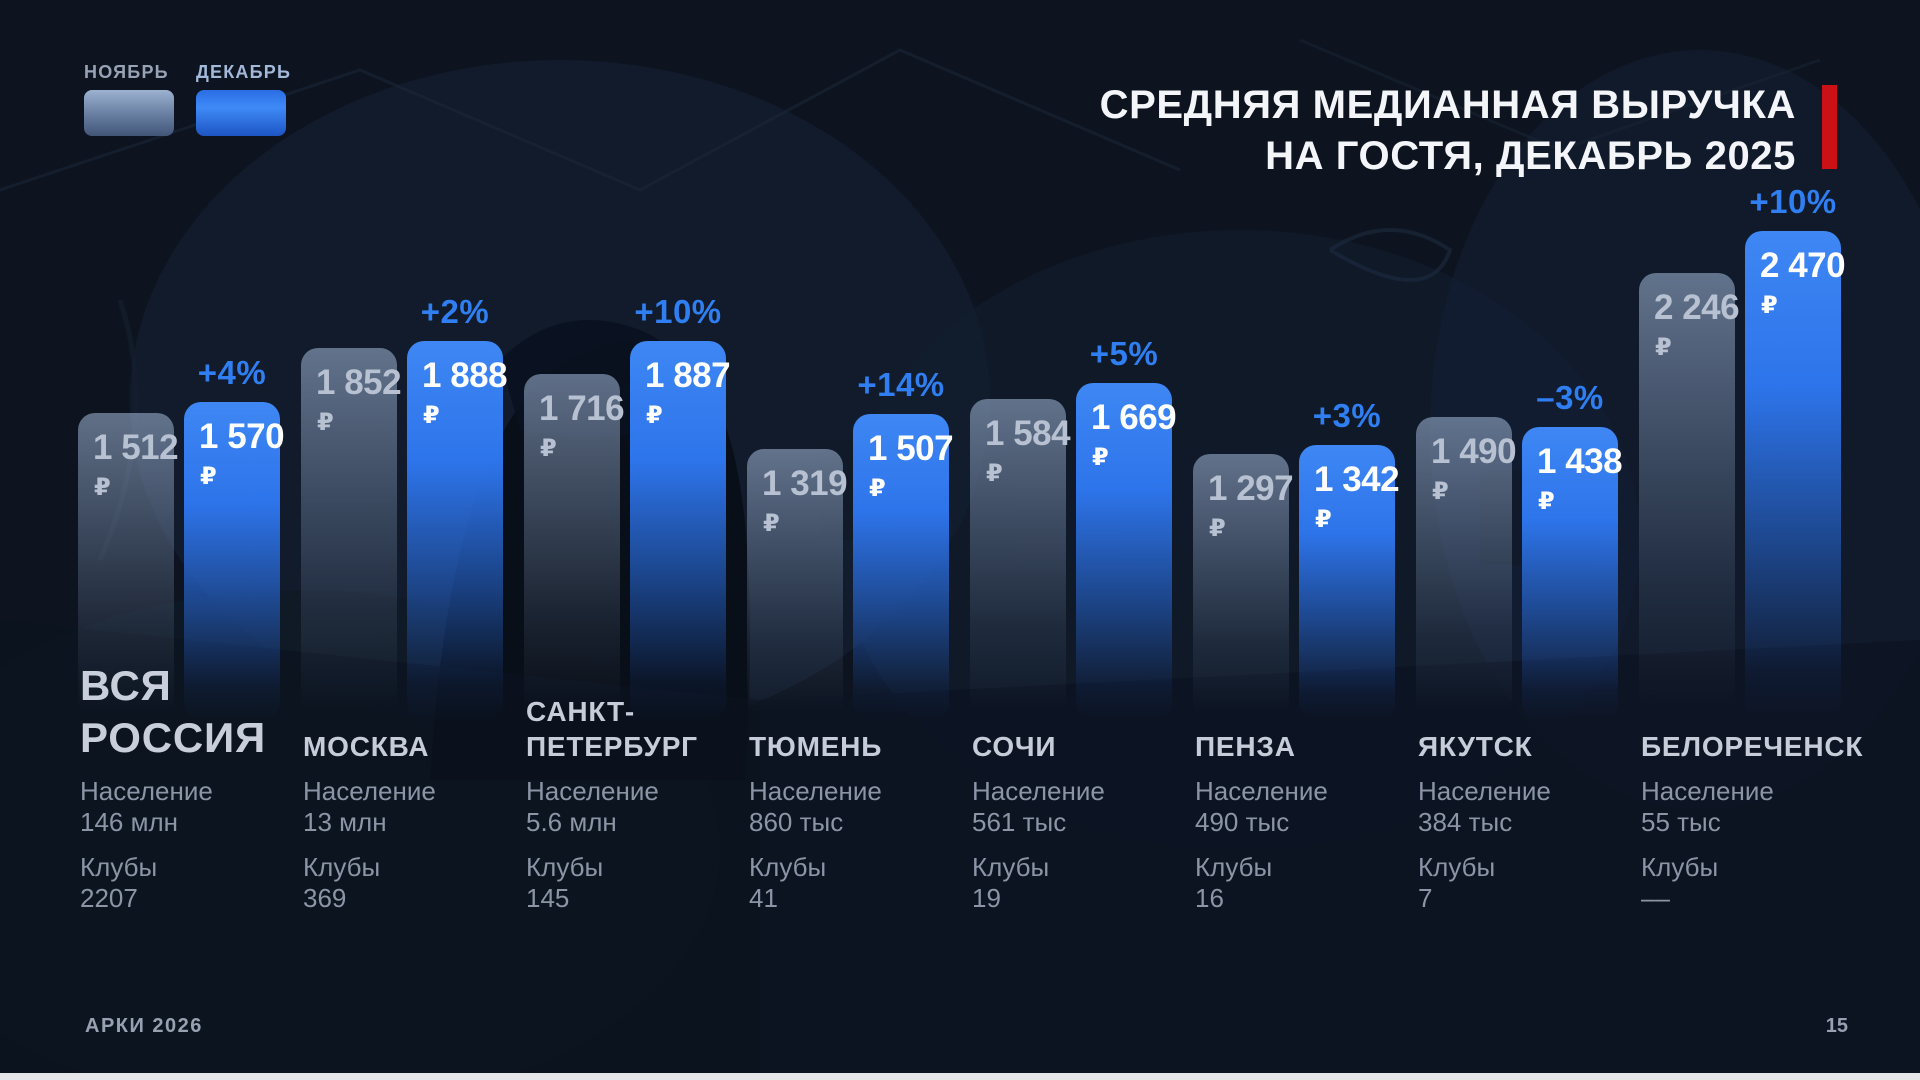  I want to click on population-block: Население 13 млн, so click(369, 807).